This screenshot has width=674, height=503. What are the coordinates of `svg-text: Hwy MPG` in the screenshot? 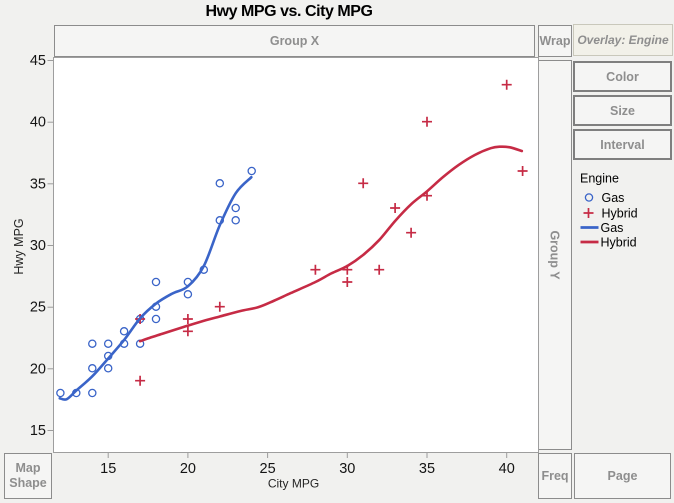 It's located at (19, 246).